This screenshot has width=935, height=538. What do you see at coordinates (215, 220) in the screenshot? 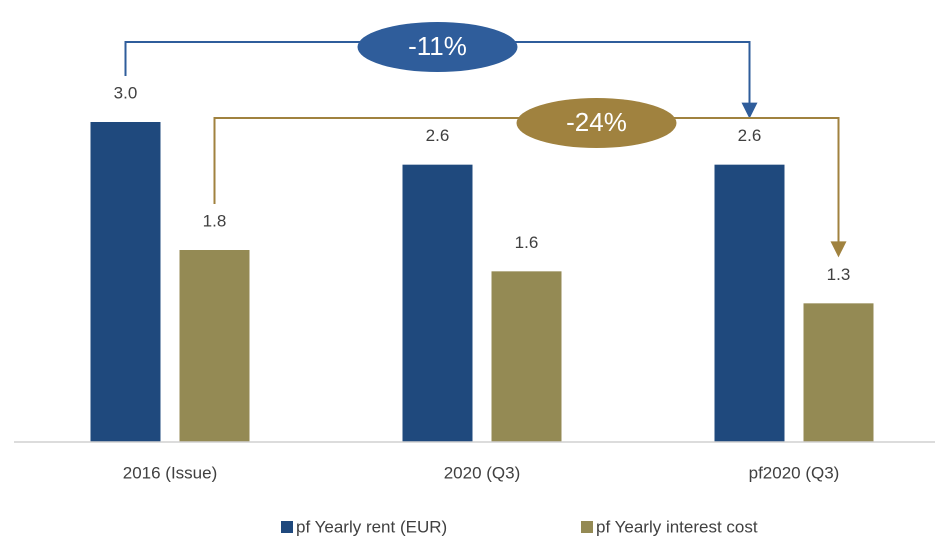
I see `data-label: 1.8` at bounding box center [215, 220].